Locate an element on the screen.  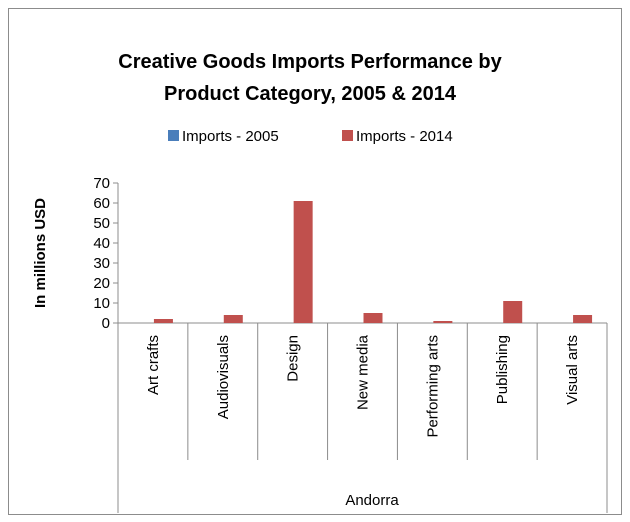
bar-2014-audiovisuals is located at coordinates (233, 319).